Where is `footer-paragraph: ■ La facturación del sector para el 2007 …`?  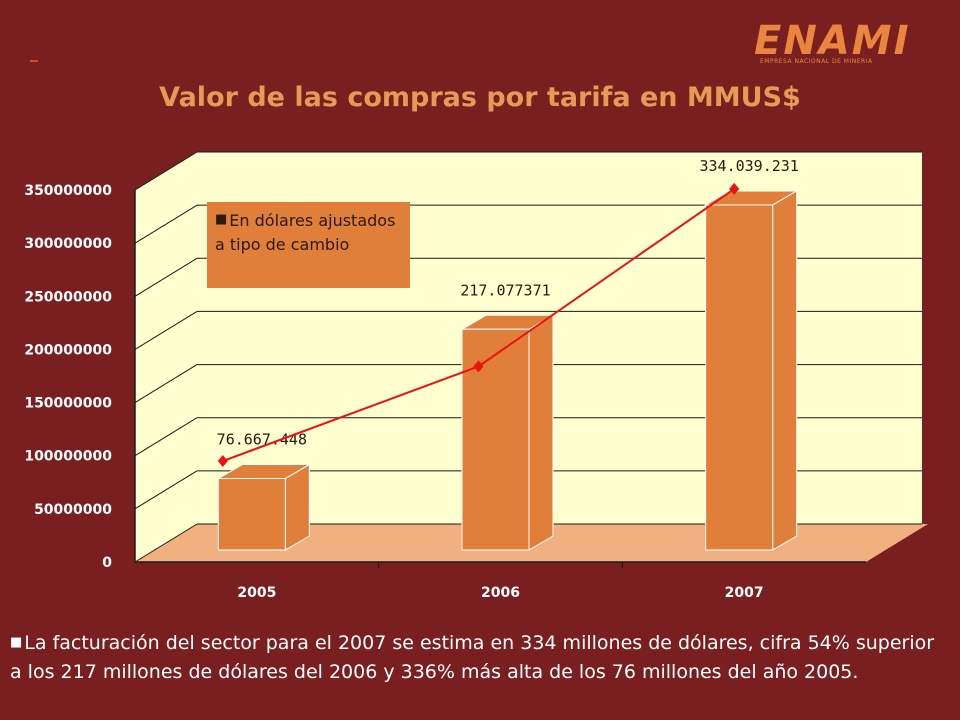
footer-paragraph: ■ La facturación del sector para el 2007 … is located at coordinates (480, 657).